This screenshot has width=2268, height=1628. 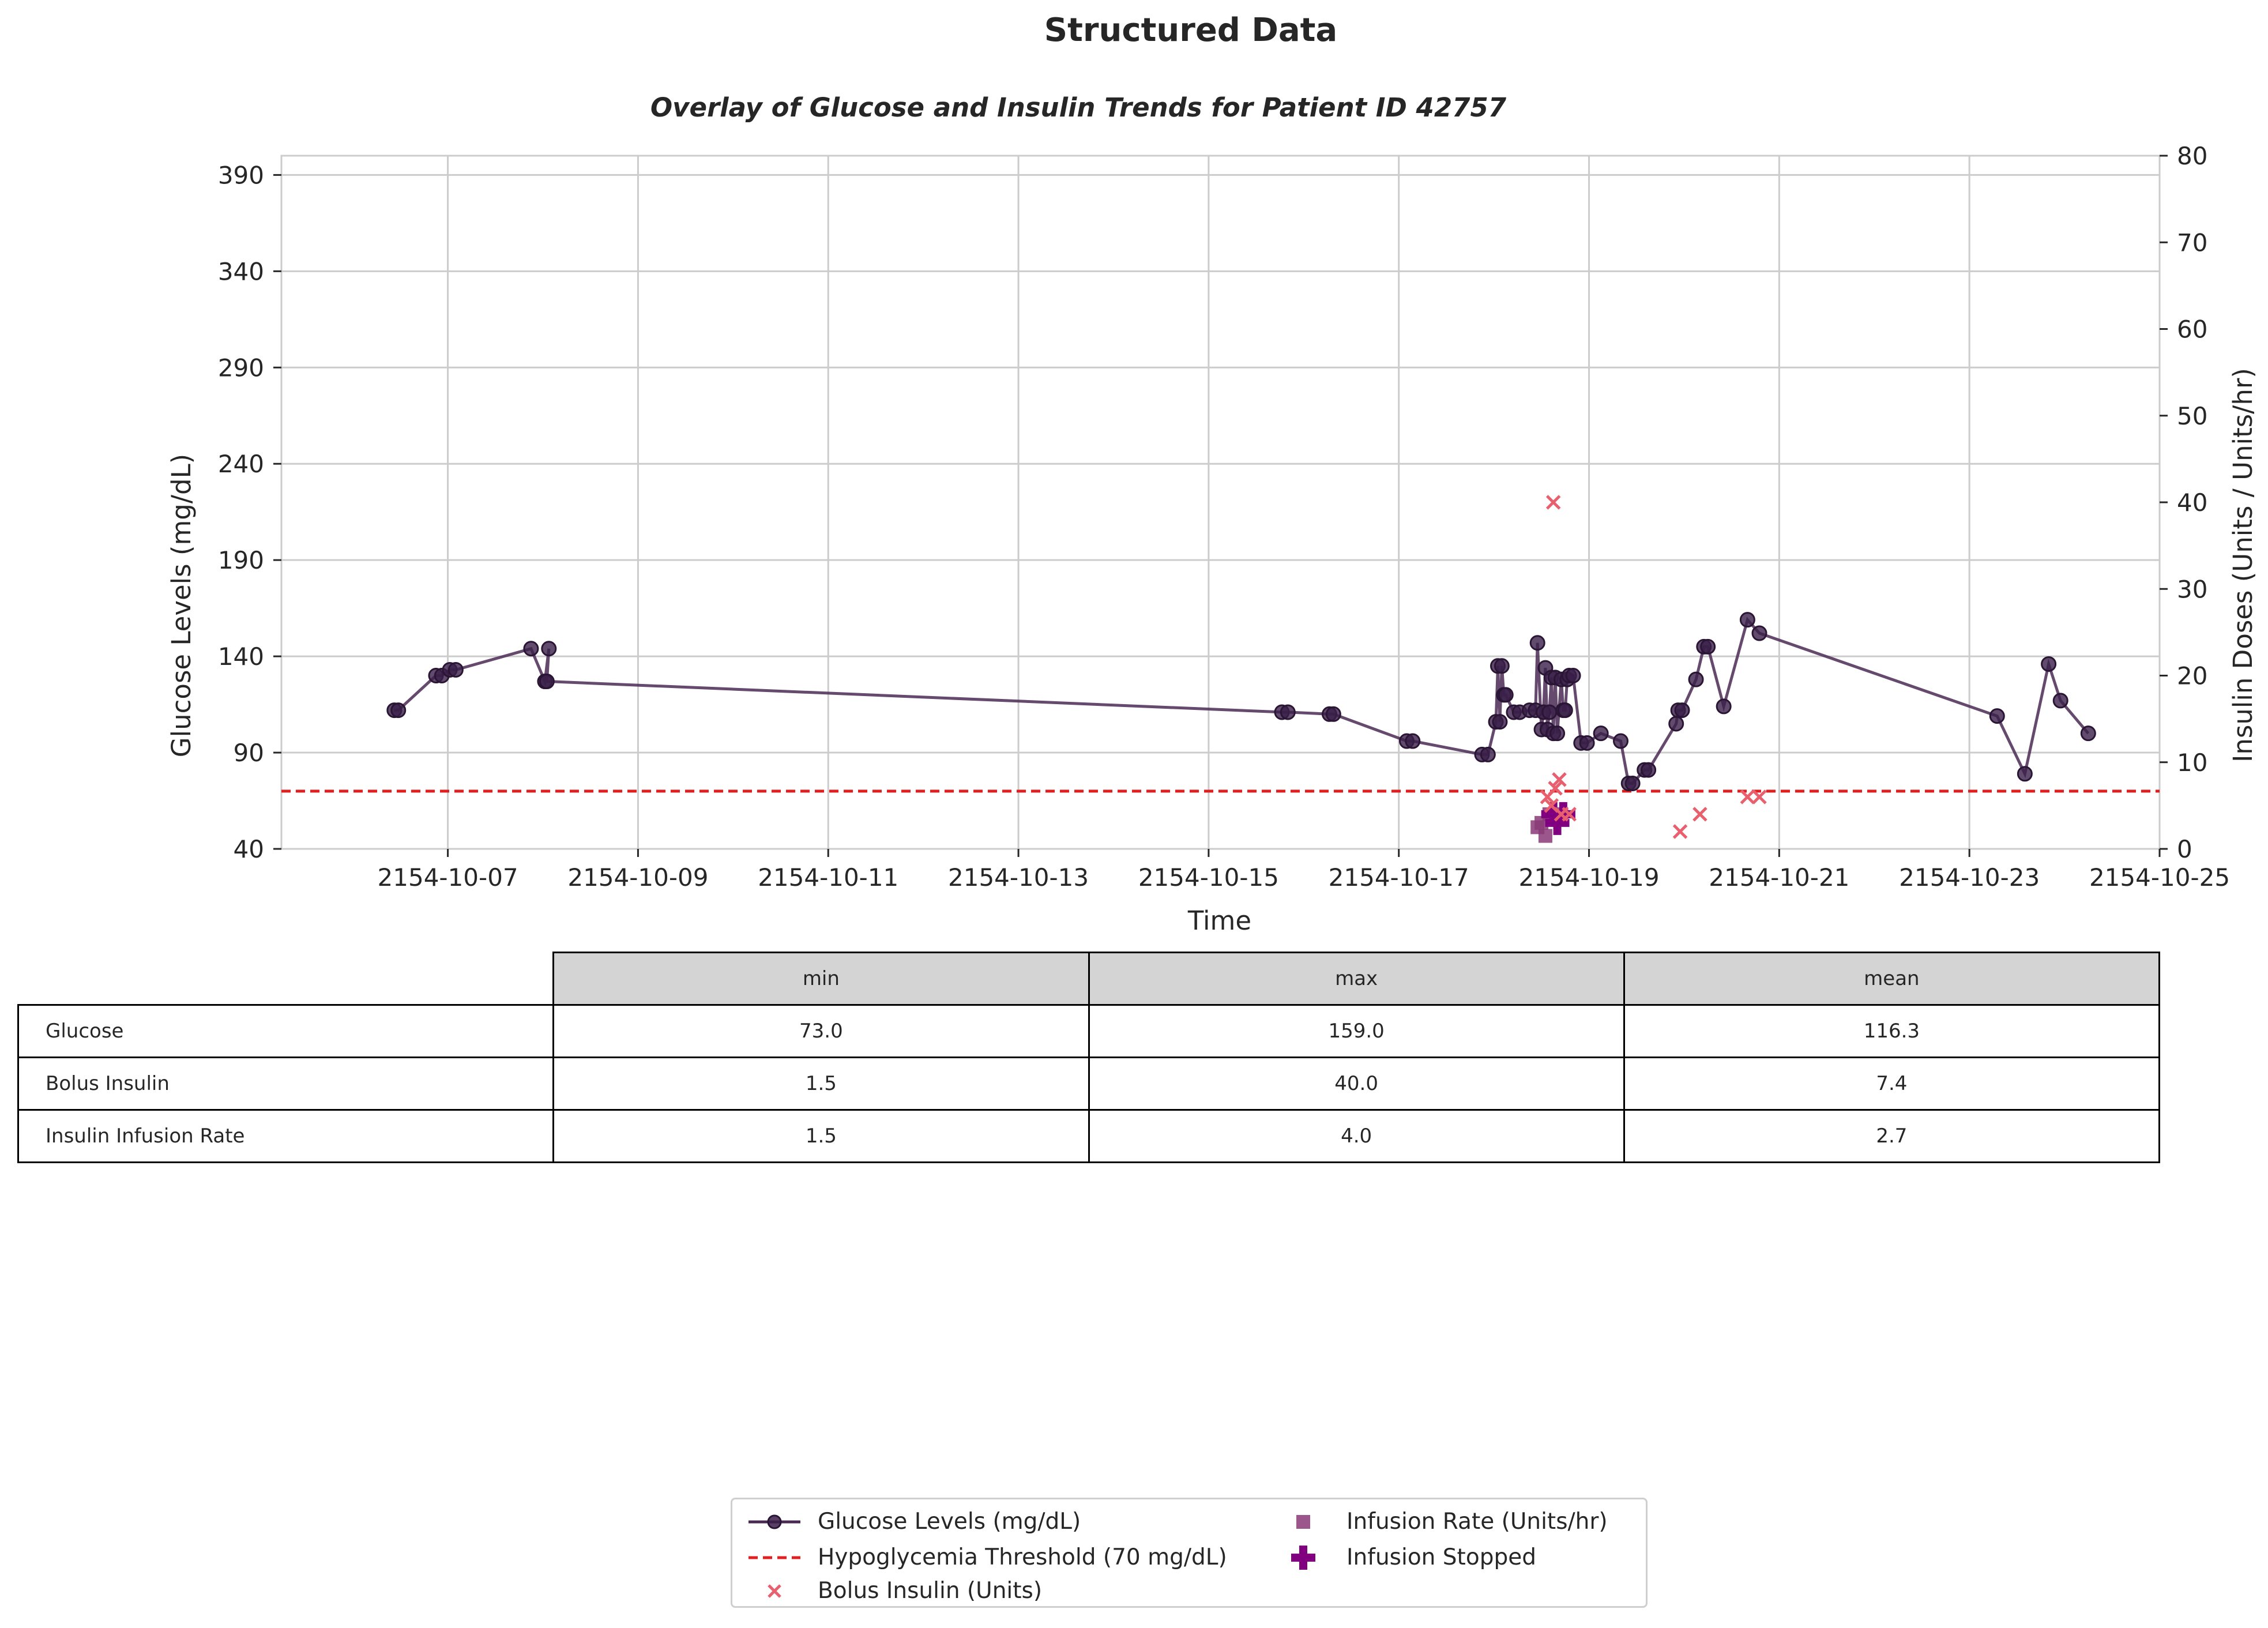 What do you see at coordinates (774, 1521) in the screenshot?
I see `legend-line-marker-icon` at bounding box center [774, 1521].